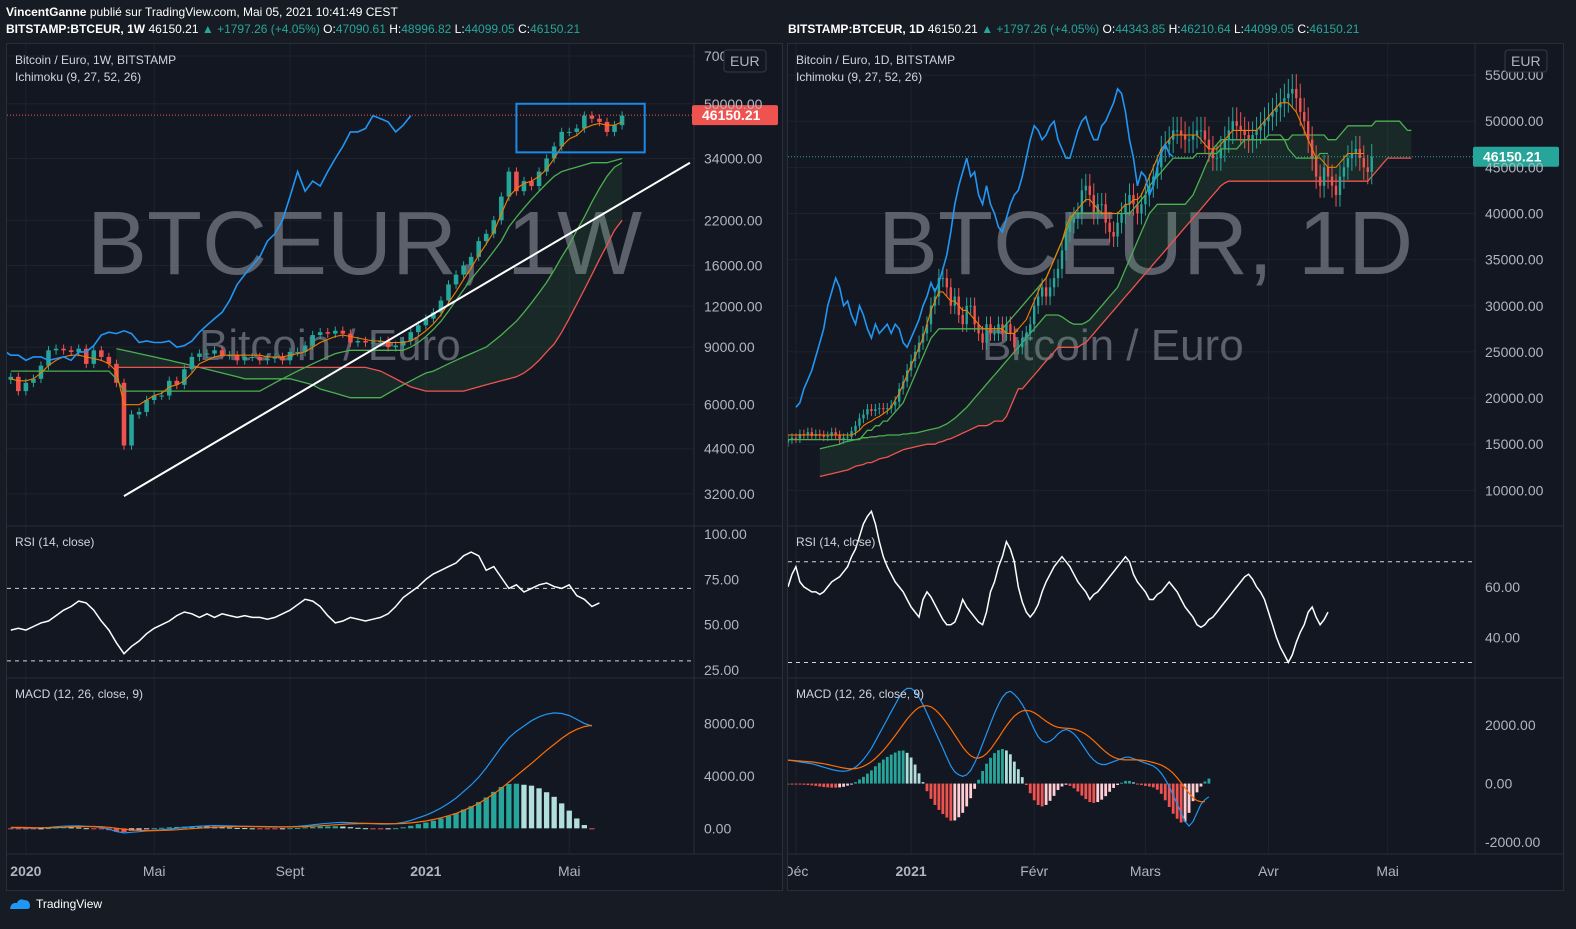  I want to click on price-axis-tick: 10000.00, so click(1514, 490).